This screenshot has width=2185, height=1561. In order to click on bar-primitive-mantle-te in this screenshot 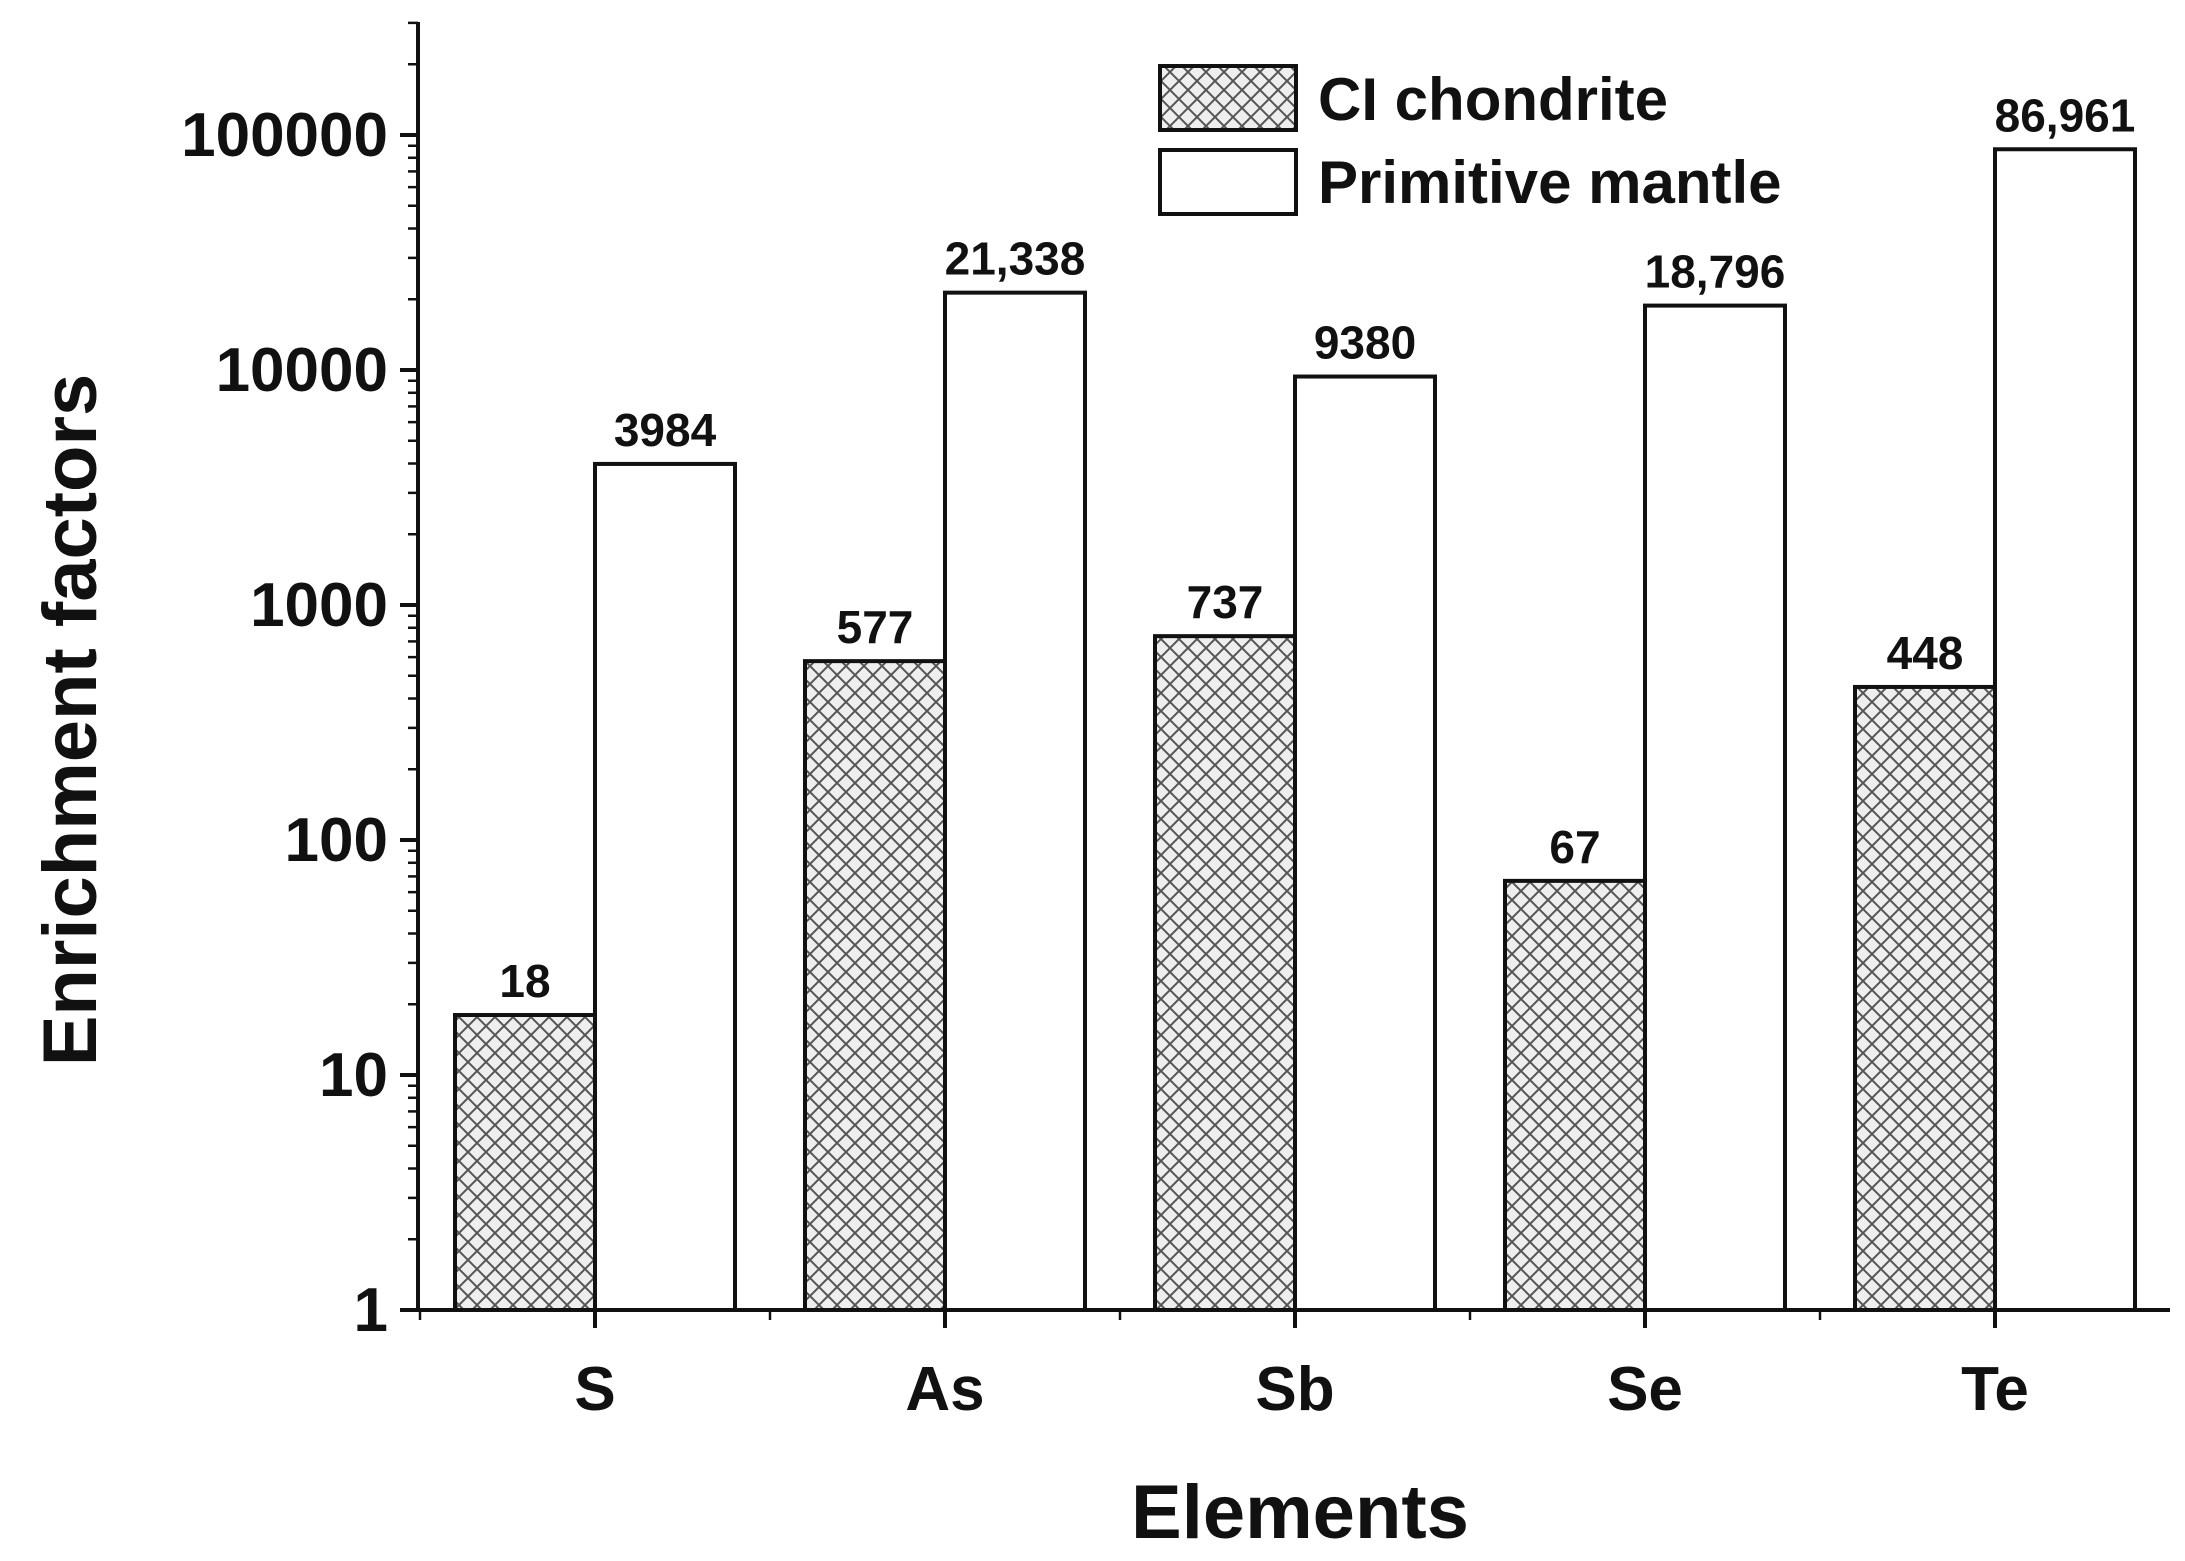, I will do `click(2065, 729)`.